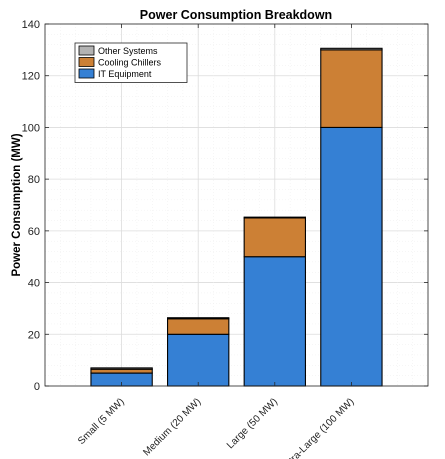  I want to click on y-tick-label: 80, so click(34, 180).